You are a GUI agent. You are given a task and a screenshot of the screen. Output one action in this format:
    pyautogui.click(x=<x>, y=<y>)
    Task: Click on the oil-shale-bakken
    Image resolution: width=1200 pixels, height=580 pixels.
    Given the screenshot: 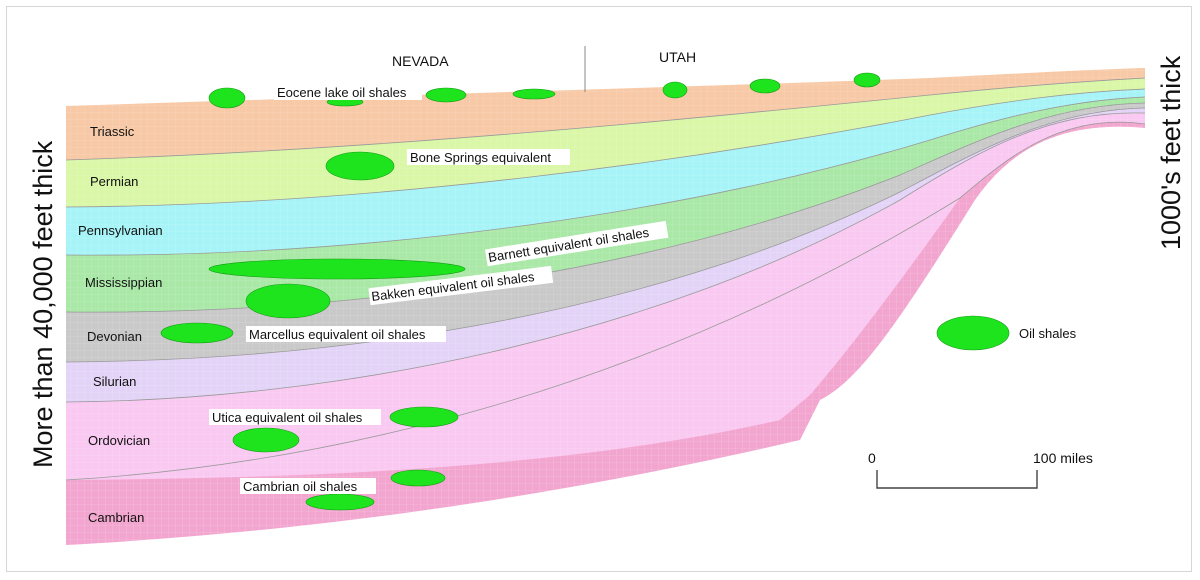 What is the action you would take?
    pyautogui.click(x=288, y=301)
    